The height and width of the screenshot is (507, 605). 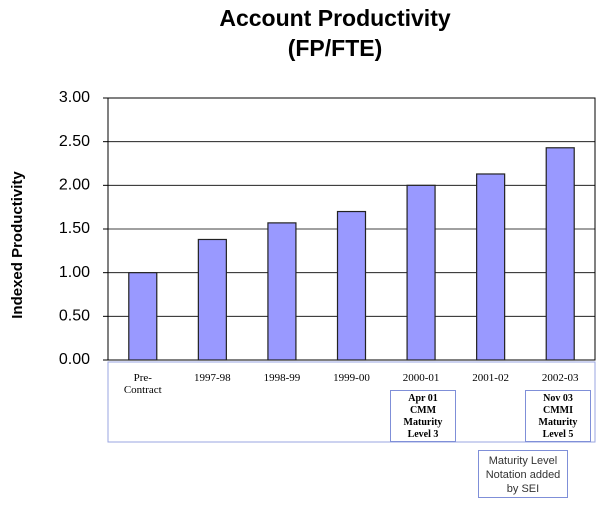 I want to click on x-tick-label: 1998-99, so click(x=282, y=378).